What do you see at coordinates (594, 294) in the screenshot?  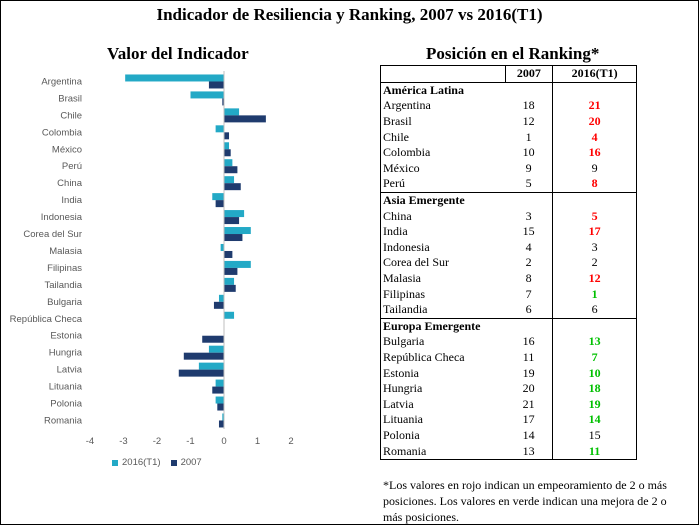 I see `rank-2016-cell: 1` at bounding box center [594, 294].